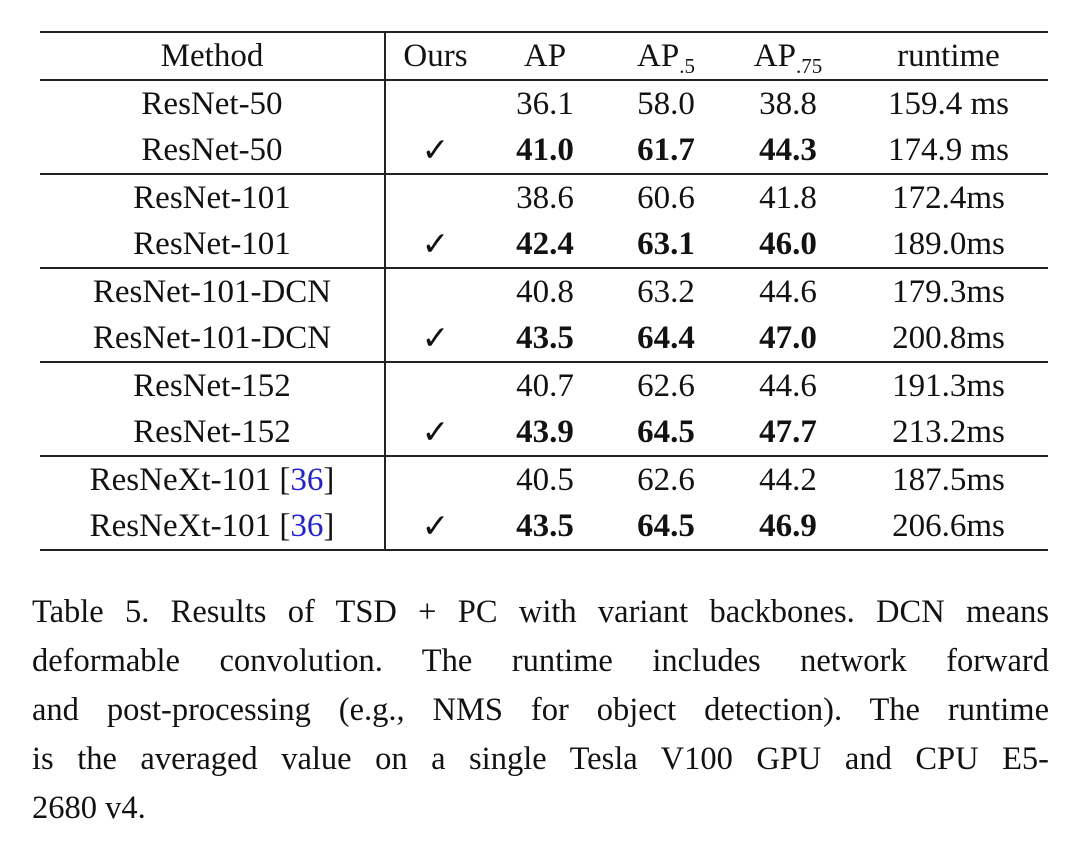  Describe the element at coordinates (788, 337) in the screenshot. I see `ap75-value: 47.0` at that location.